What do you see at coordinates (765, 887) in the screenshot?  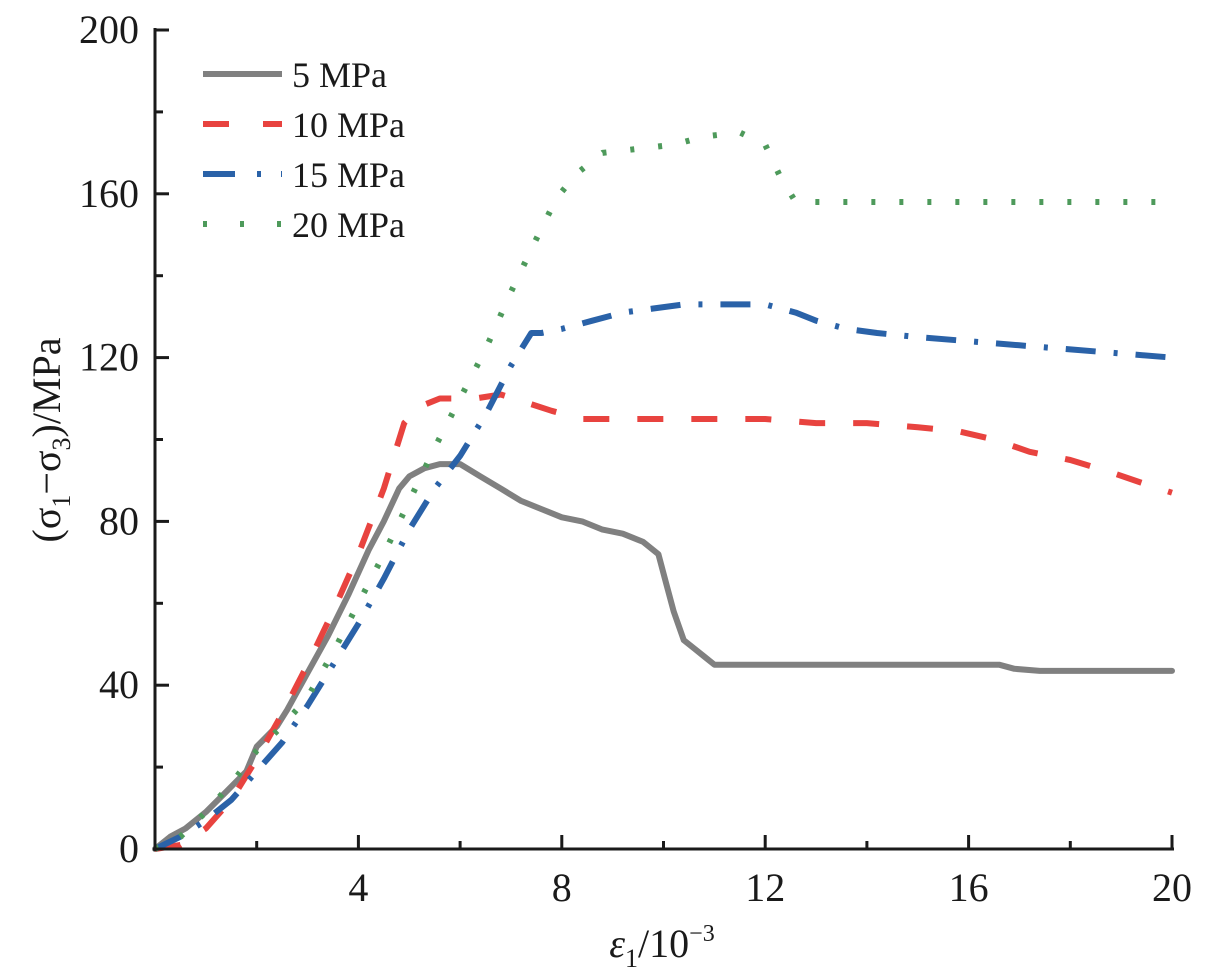 I see `x-tick-label: 12` at bounding box center [765, 887].